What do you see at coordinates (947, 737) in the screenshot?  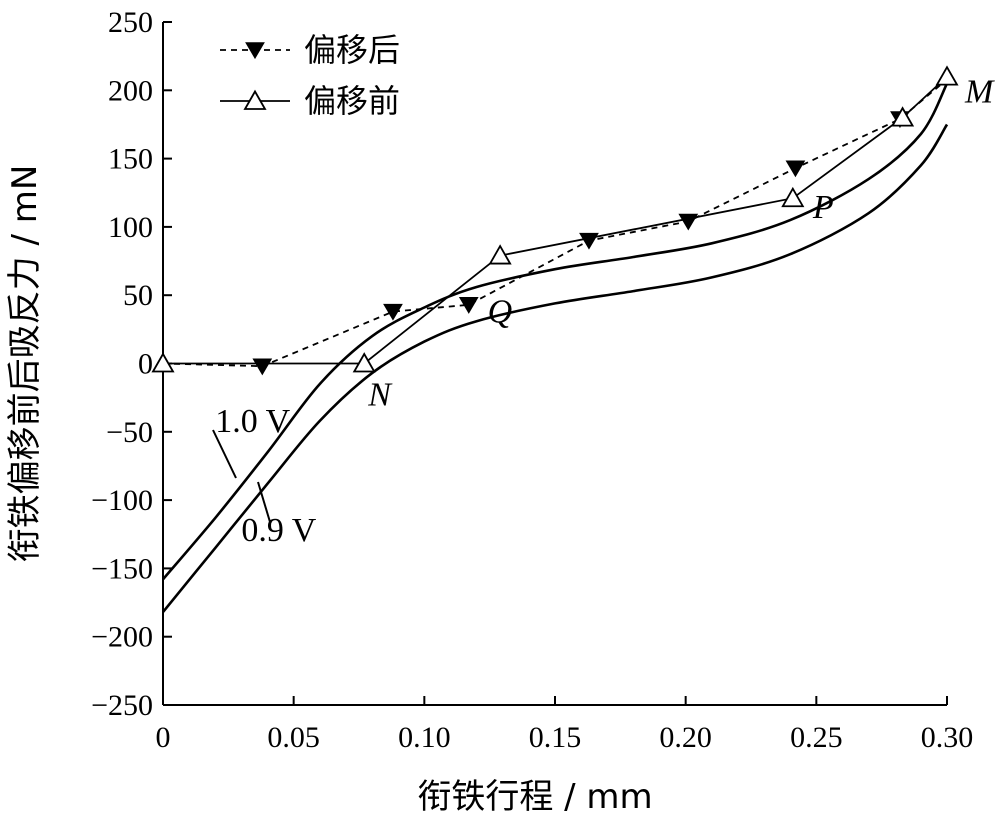 I see `x-tick-label: 0.30` at bounding box center [947, 737].